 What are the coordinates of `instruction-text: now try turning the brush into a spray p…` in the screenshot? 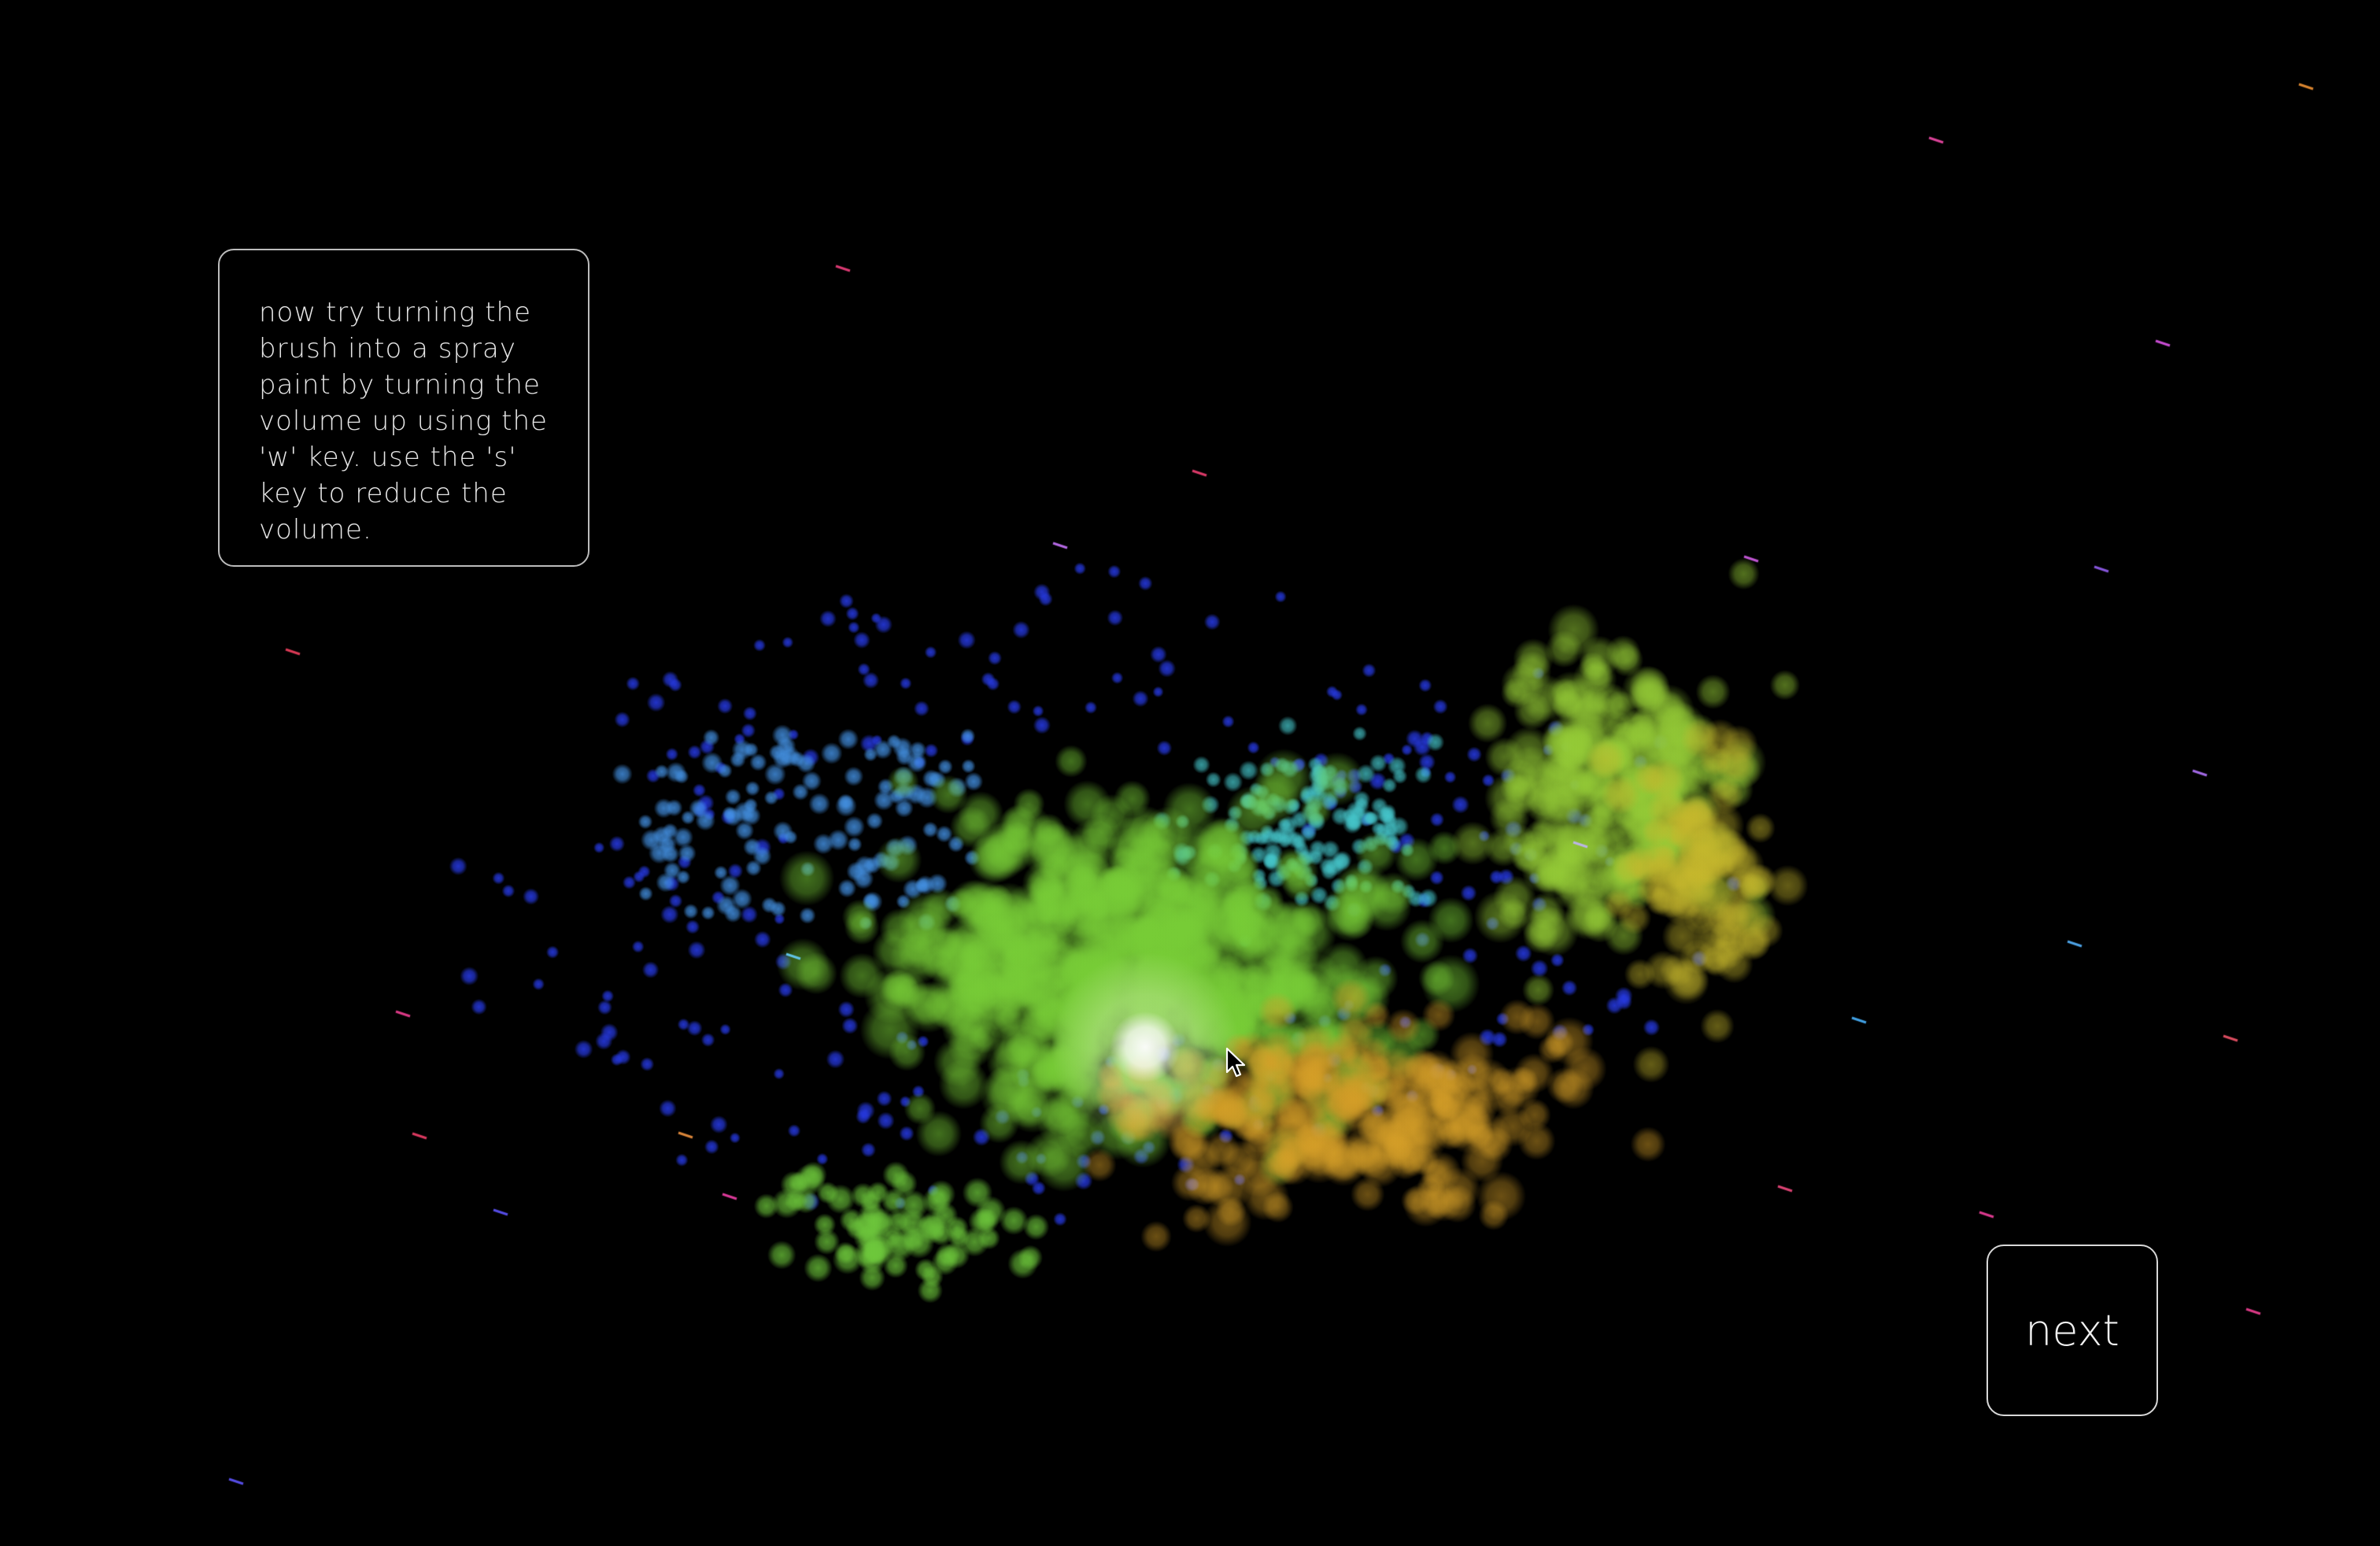 It's located at (403, 422).